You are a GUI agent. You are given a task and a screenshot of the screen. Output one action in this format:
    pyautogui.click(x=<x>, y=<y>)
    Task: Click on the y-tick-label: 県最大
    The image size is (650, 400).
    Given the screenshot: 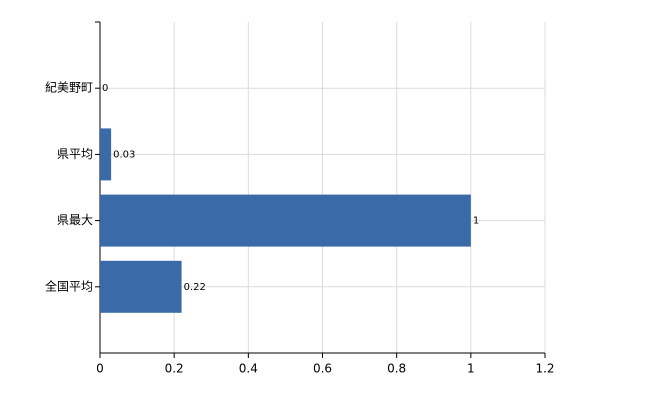 What is the action you would take?
    pyautogui.click(x=75, y=220)
    